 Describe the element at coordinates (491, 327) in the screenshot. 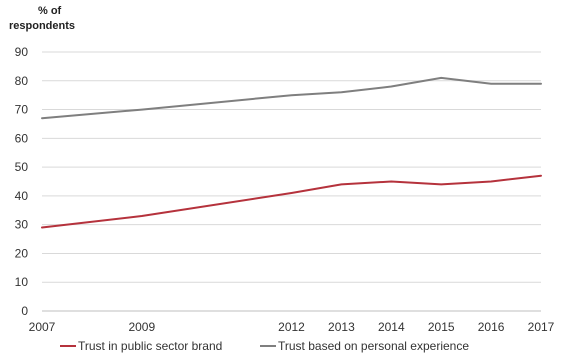

I see `x-tick-label: 2016` at that location.